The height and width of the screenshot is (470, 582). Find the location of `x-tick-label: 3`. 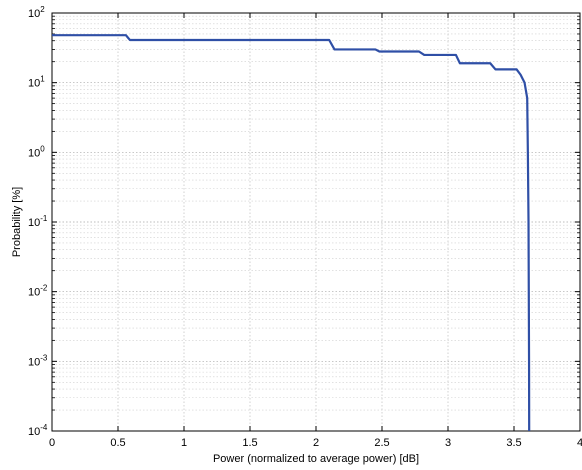

x-tick-label: 3 is located at coordinates (448, 443).